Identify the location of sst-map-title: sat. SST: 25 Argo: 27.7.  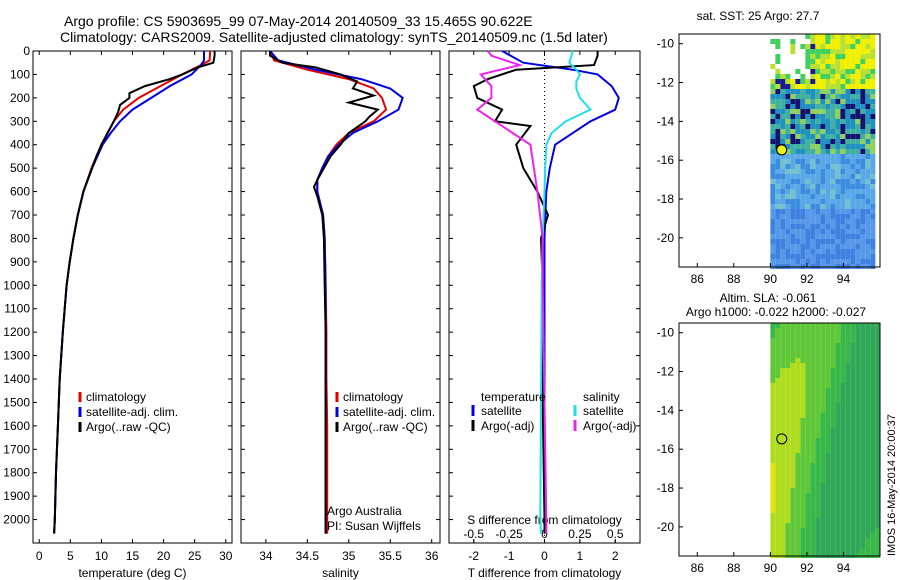
(758, 16).